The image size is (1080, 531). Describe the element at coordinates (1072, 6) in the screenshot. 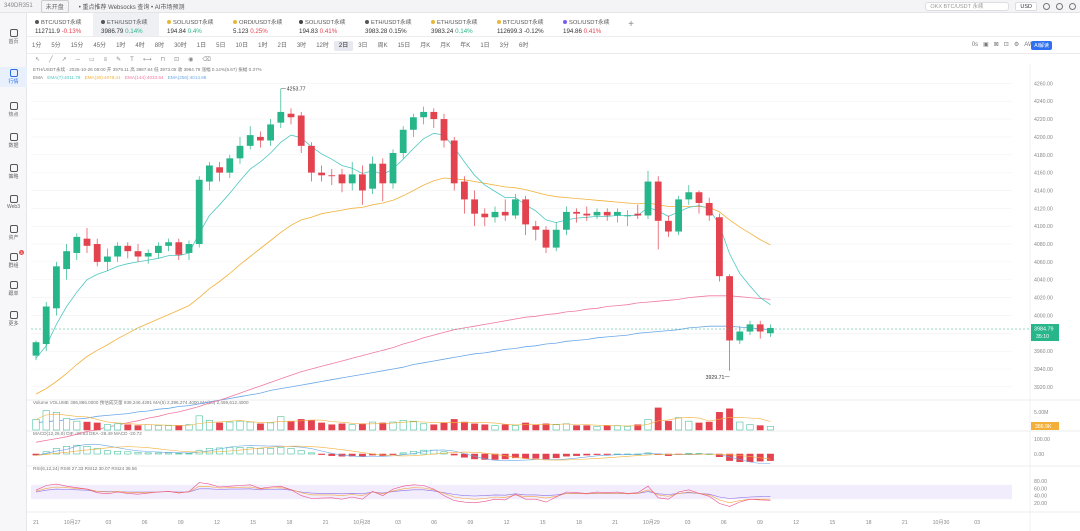

I see `settings-icon` at that location.